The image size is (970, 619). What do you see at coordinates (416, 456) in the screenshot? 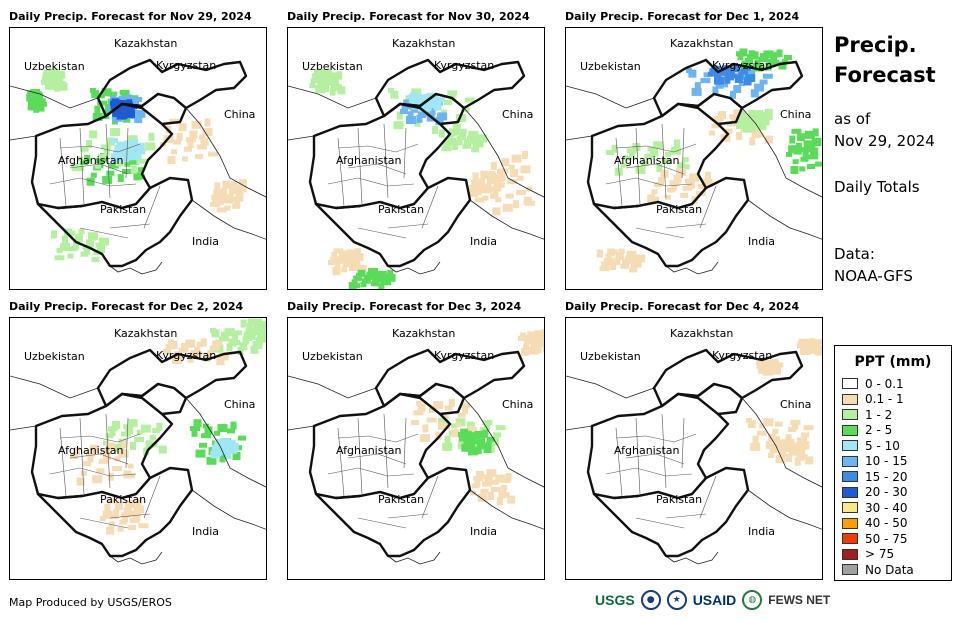
I see `borders` at bounding box center [416, 456].